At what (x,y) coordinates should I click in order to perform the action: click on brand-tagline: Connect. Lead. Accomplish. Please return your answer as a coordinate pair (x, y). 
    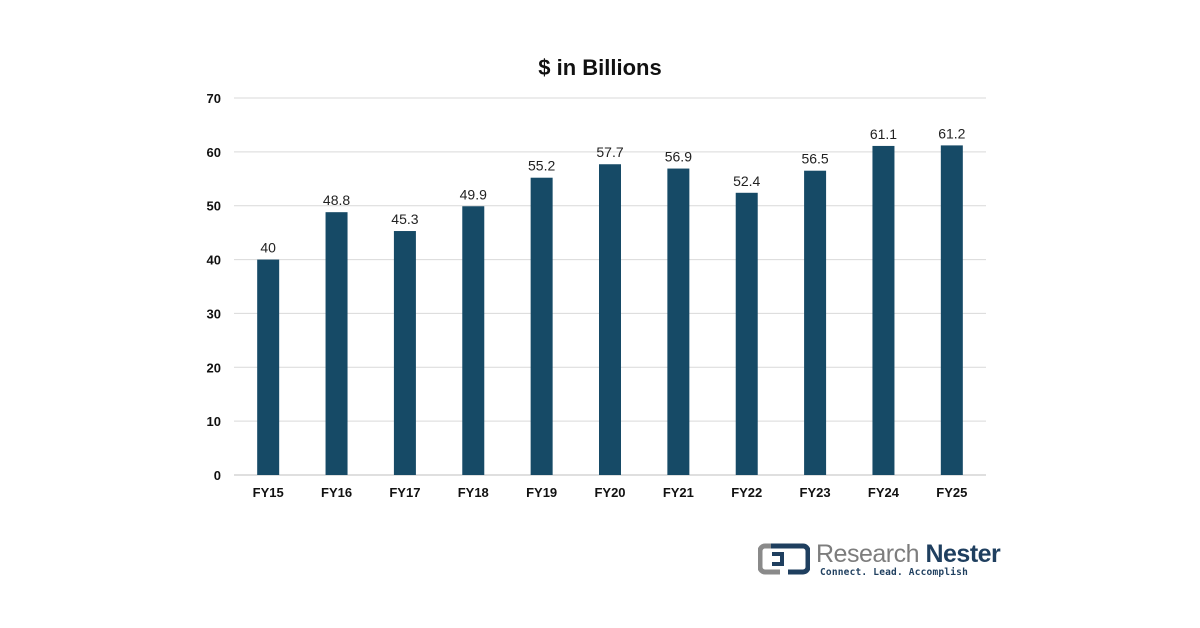
    Looking at the image, I should click on (894, 572).